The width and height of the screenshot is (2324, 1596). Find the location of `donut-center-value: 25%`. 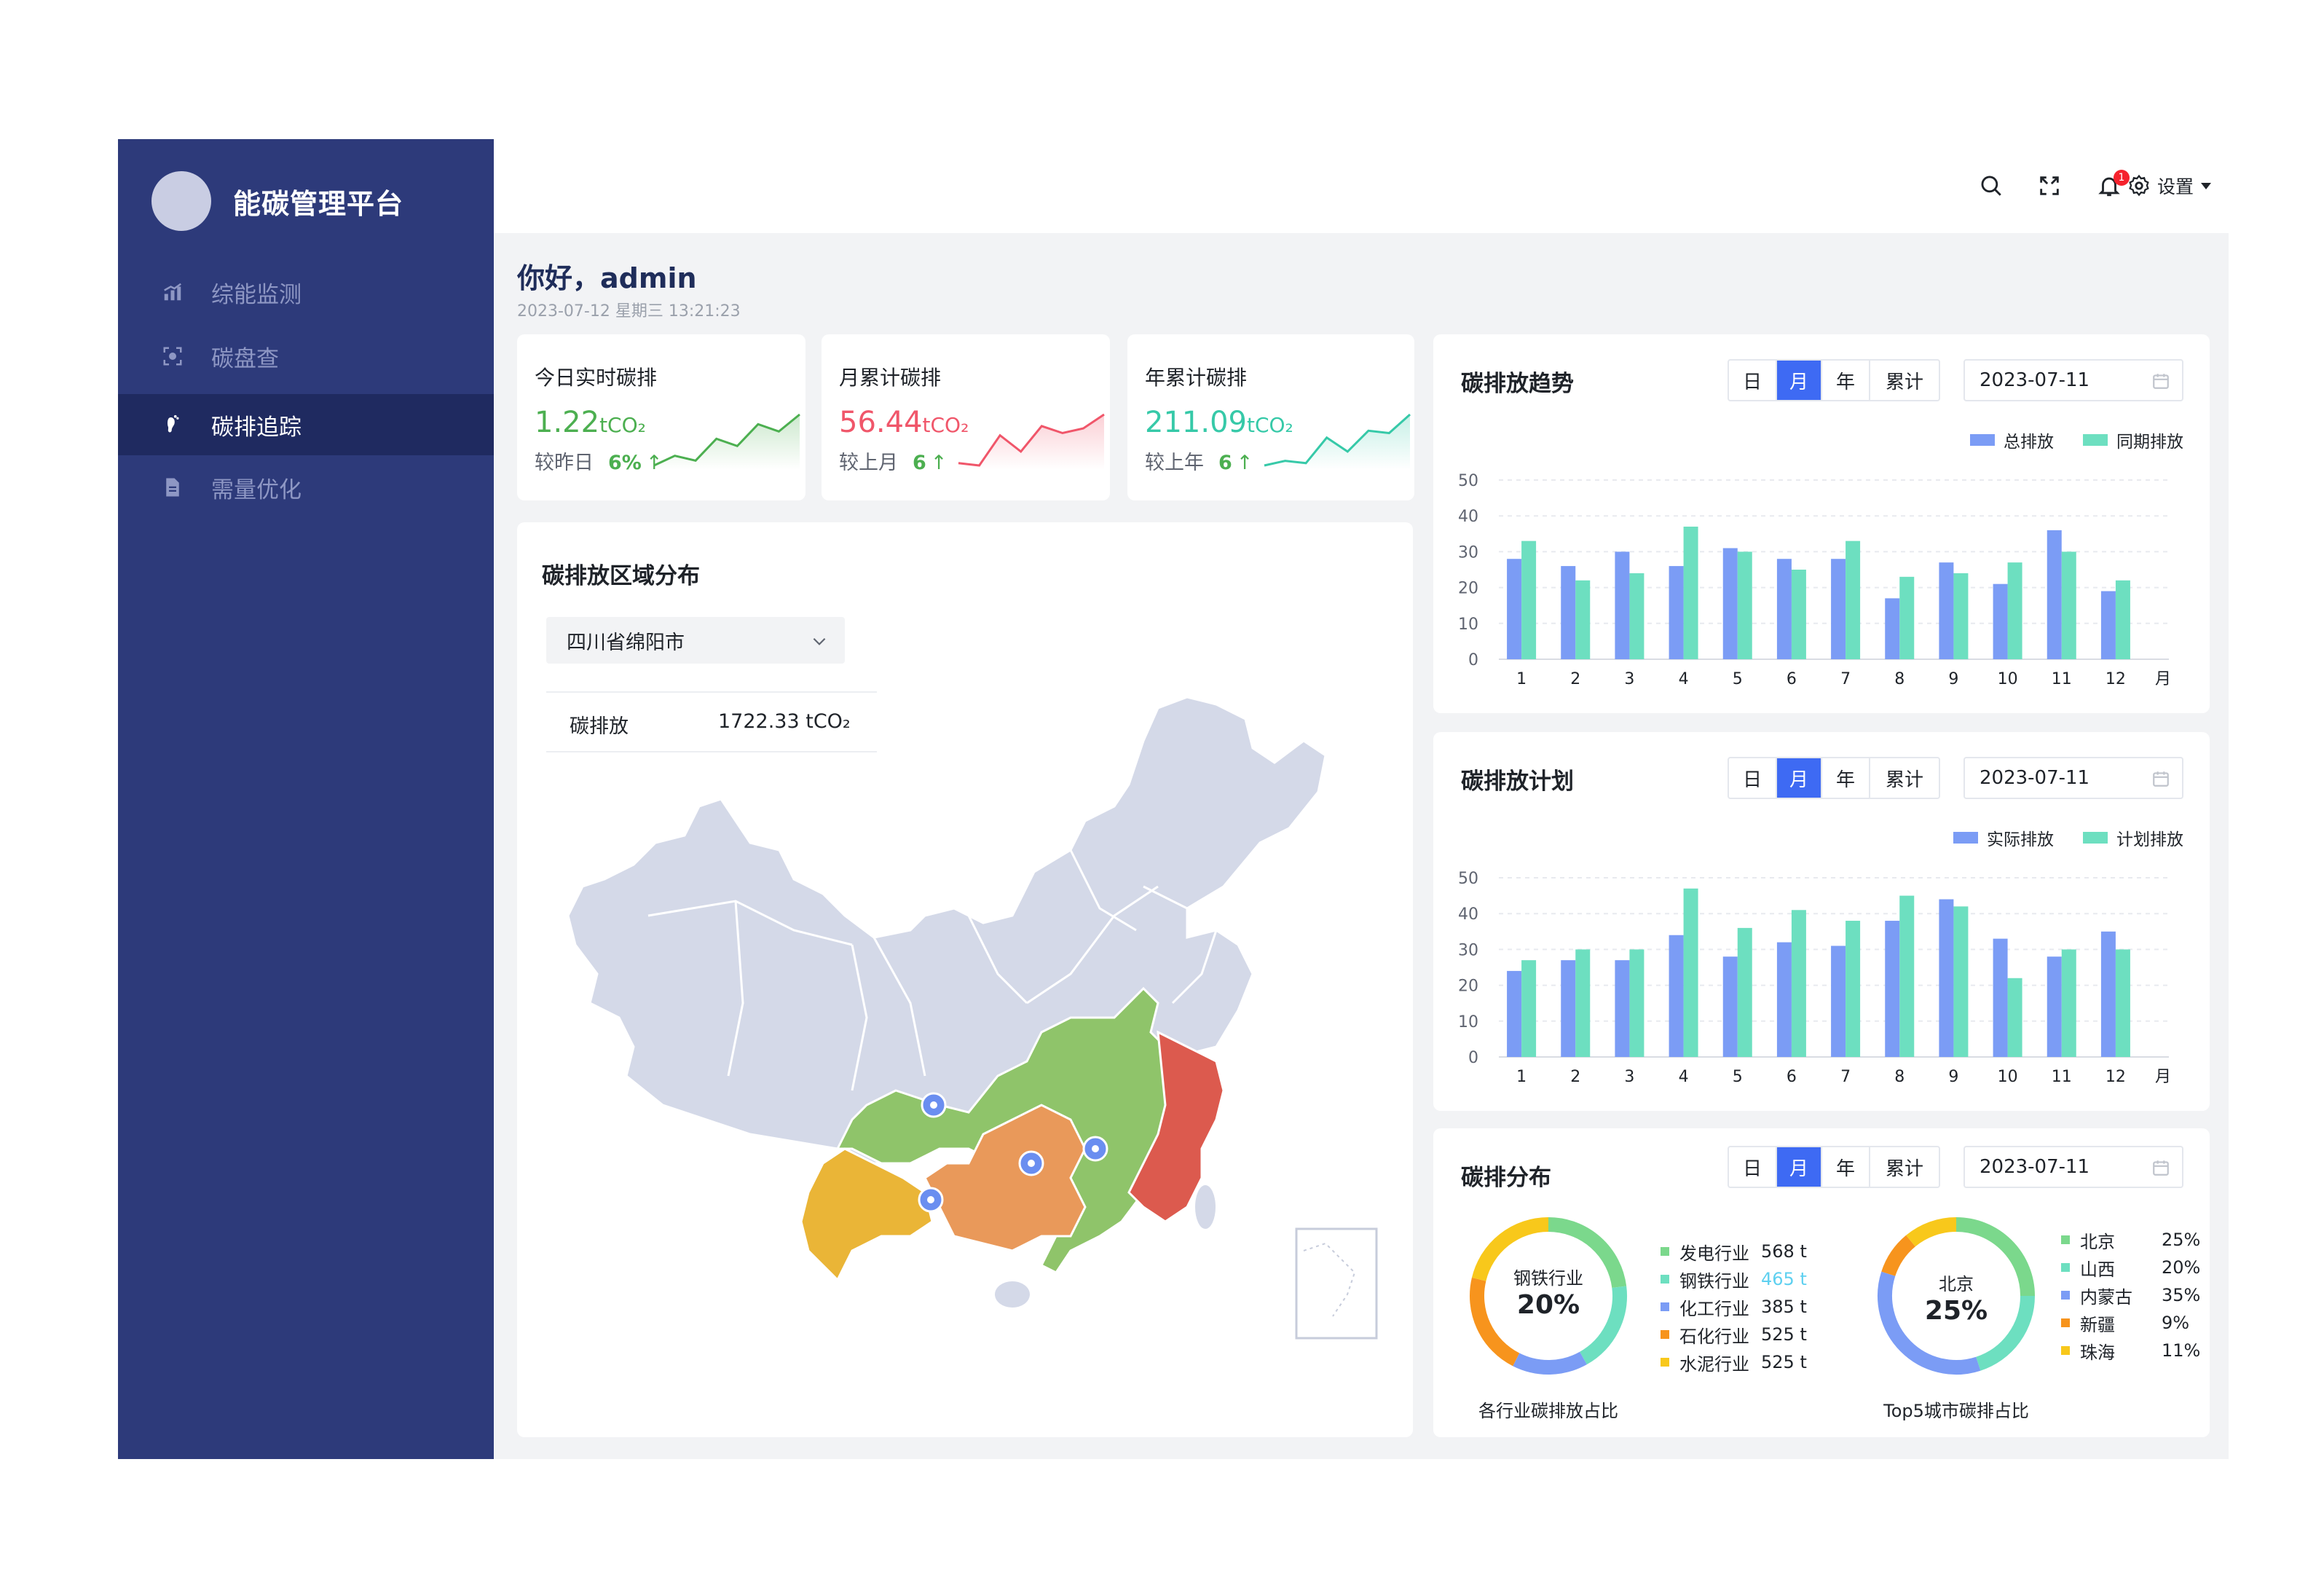

donut-center-value: 25% is located at coordinates (1956, 1311).